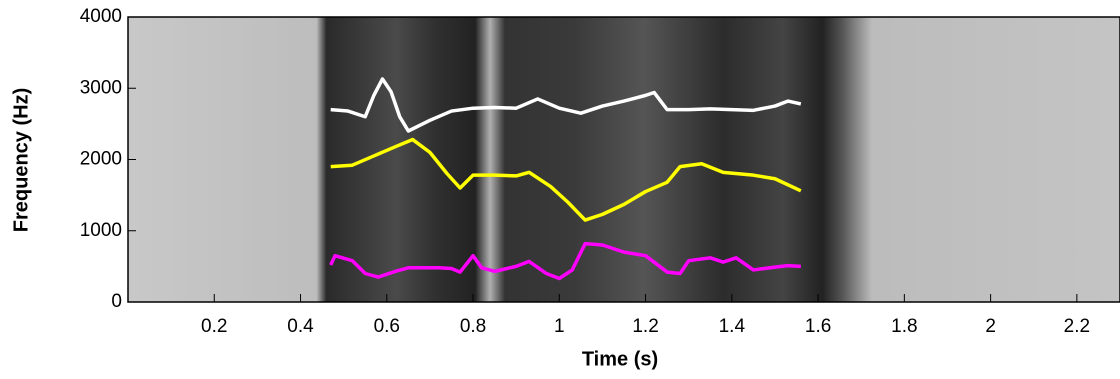  I want to click on x-tick-label: 1.4, so click(732, 326).